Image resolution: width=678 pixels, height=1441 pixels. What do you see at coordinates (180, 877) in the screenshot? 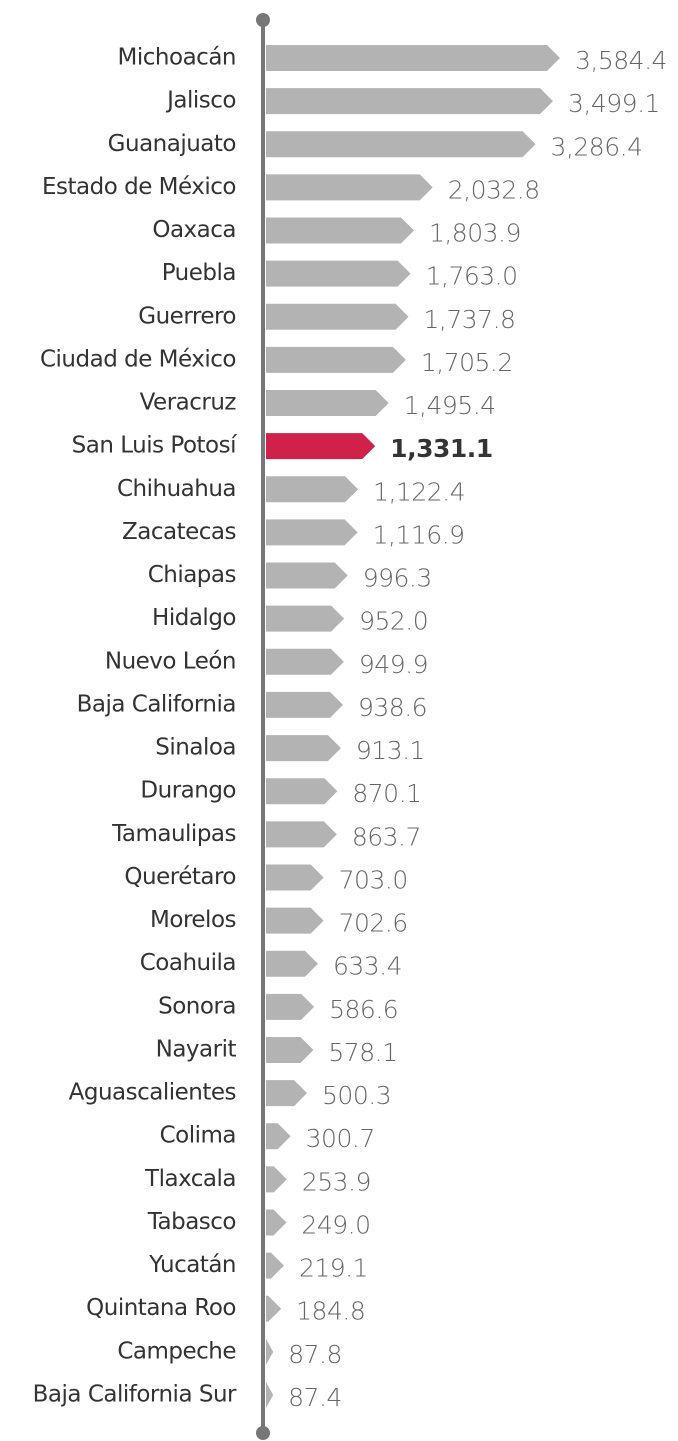
I see `category-label: Querétaro` at bounding box center [180, 877].